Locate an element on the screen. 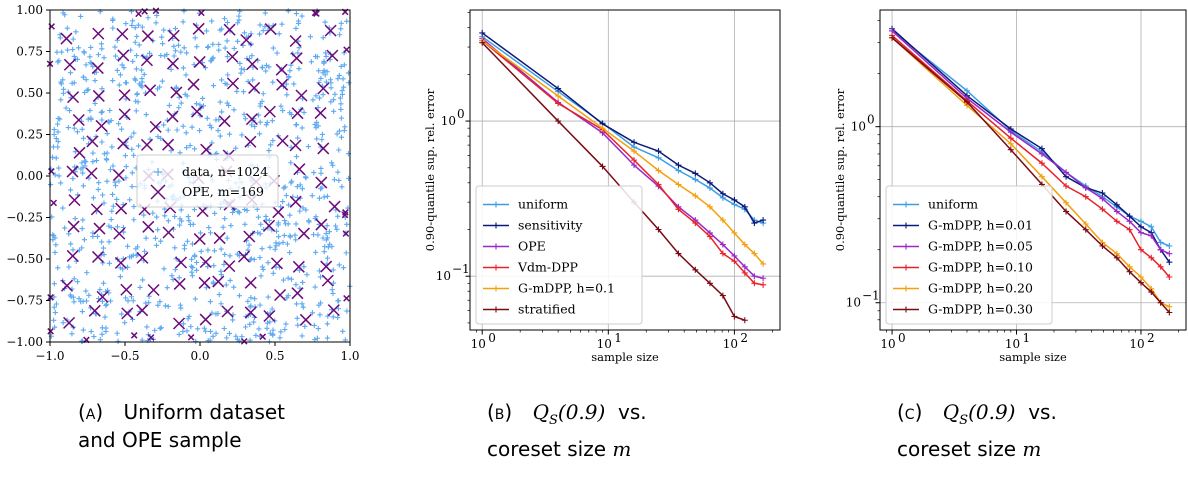 The height and width of the screenshot is (492, 1188). x-tick-exponent: 2 is located at coordinates (744, 338).